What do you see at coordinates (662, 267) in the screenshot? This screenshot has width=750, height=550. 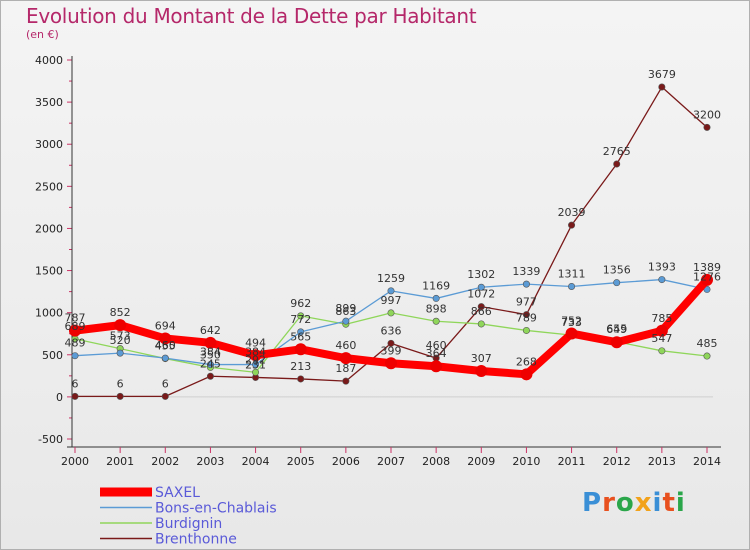 I see `data-label: 1393` at bounding box center [662, 267].